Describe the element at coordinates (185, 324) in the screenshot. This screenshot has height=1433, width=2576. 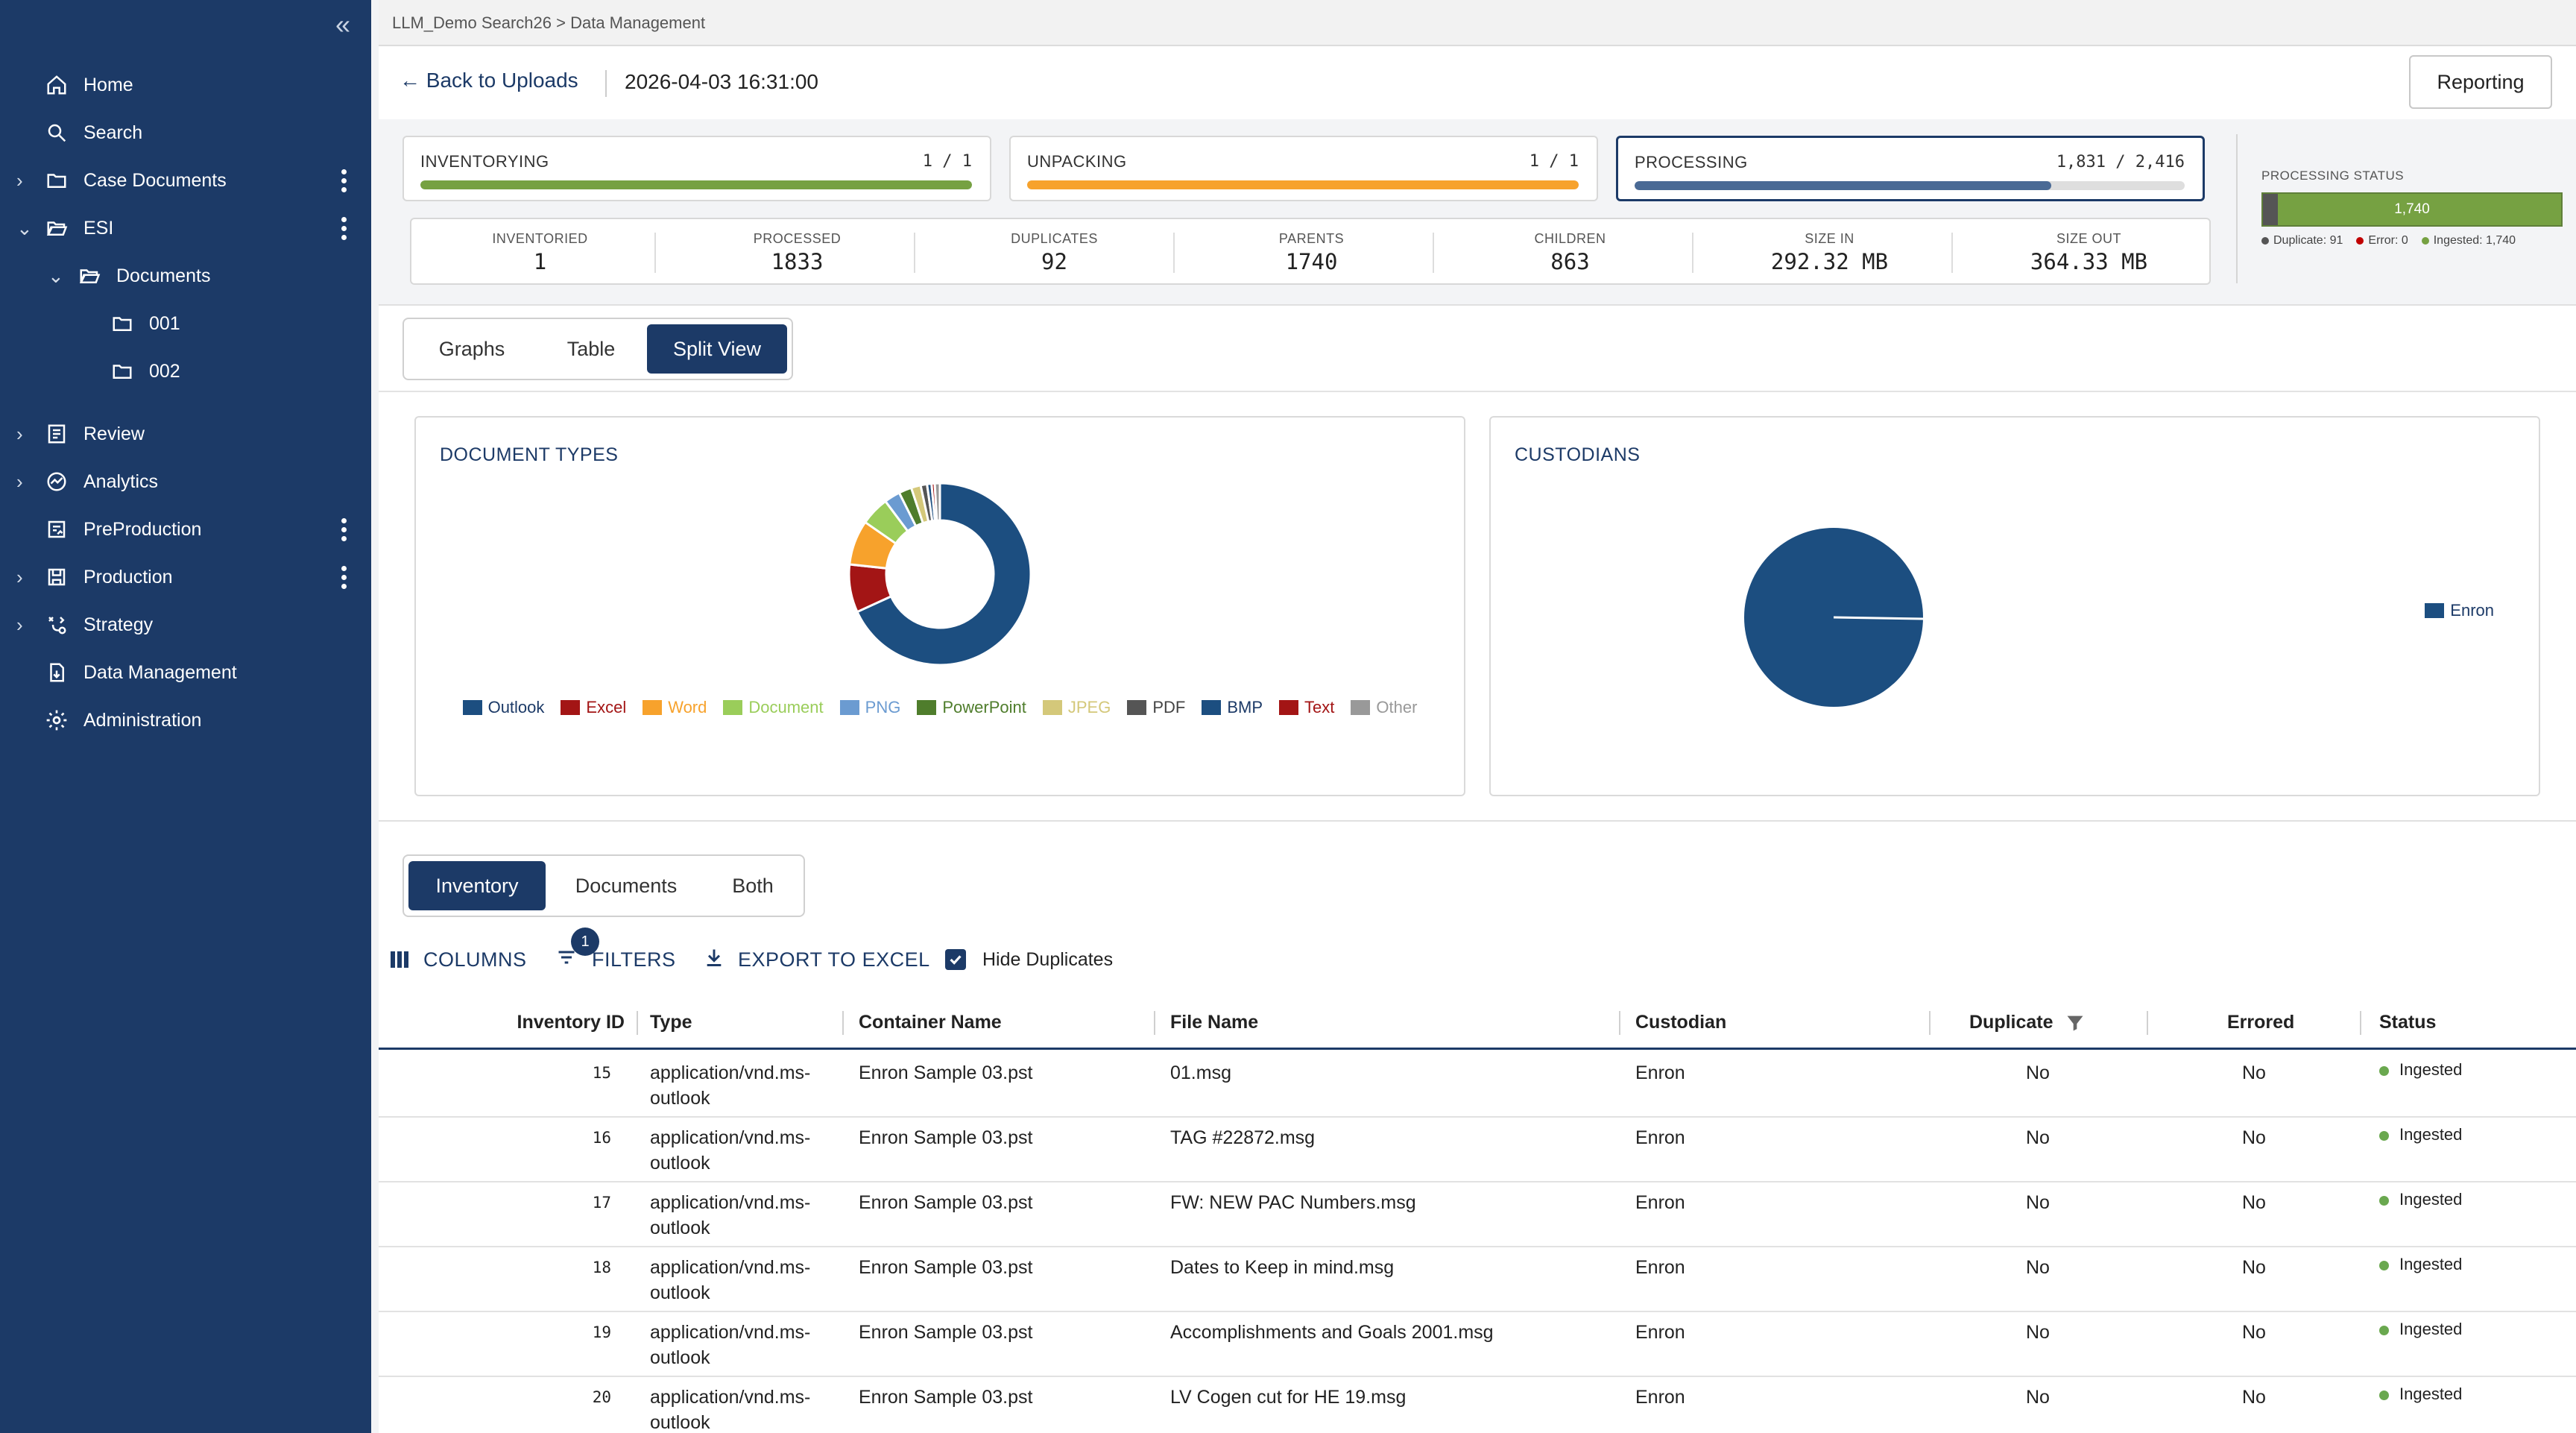
I see `sidebar-item-001: 001` at that location.